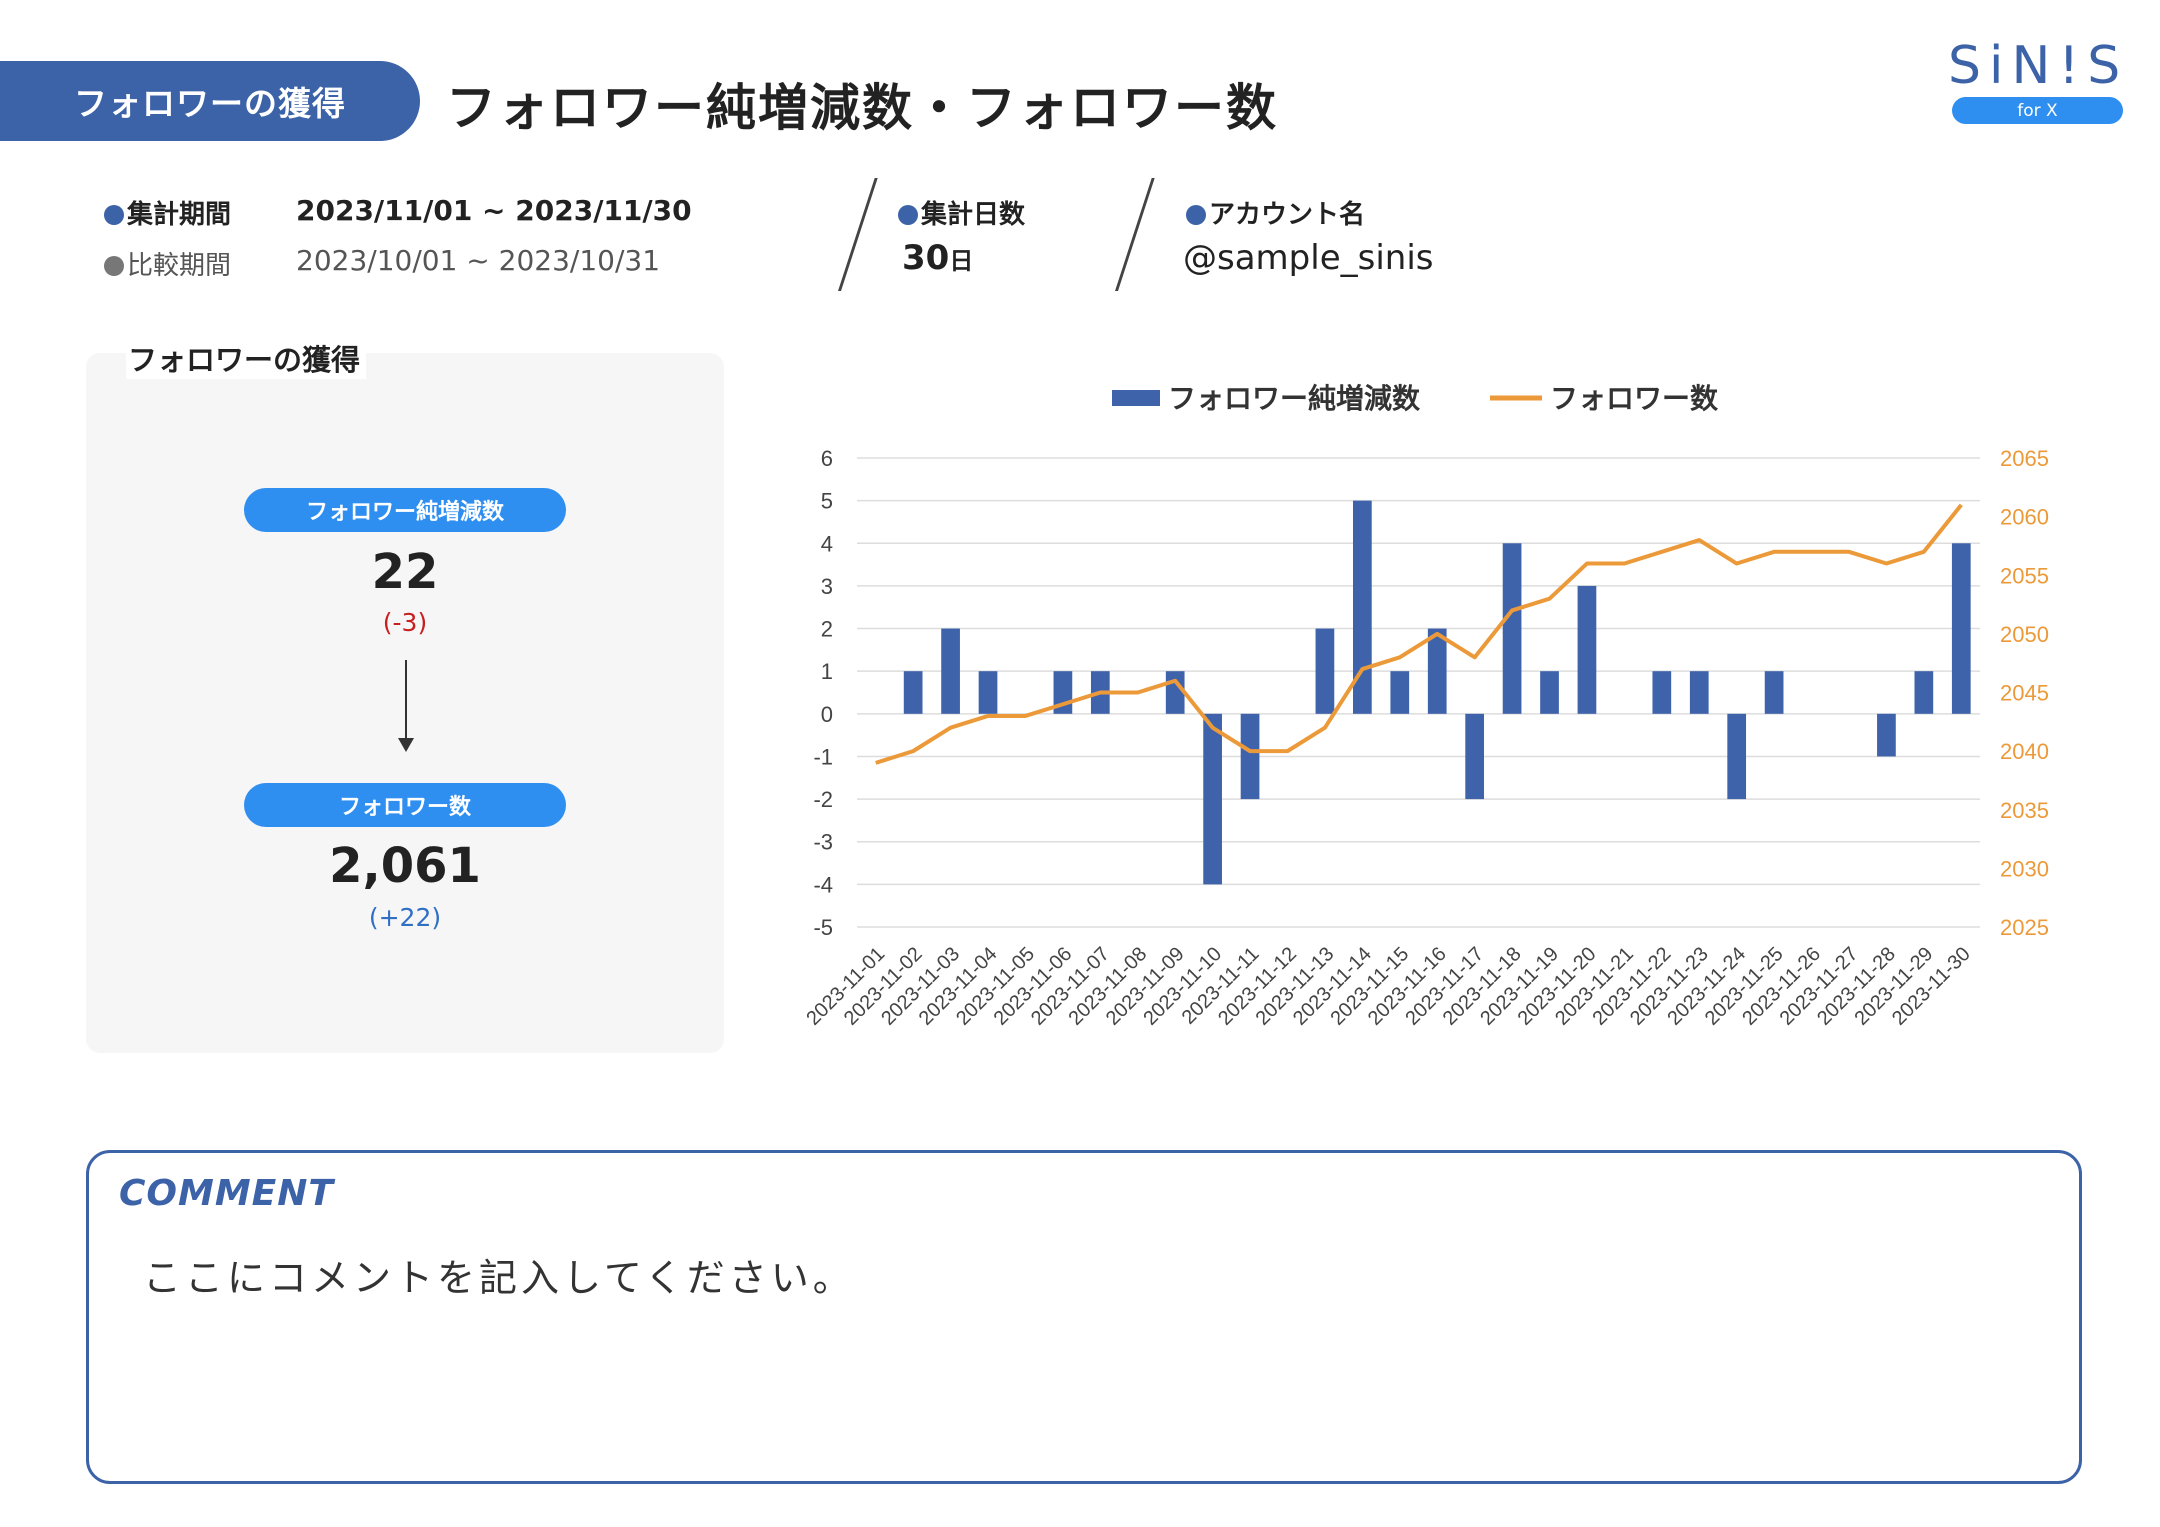  I want to click on account-label: アカウント名, so click(1275, 212).